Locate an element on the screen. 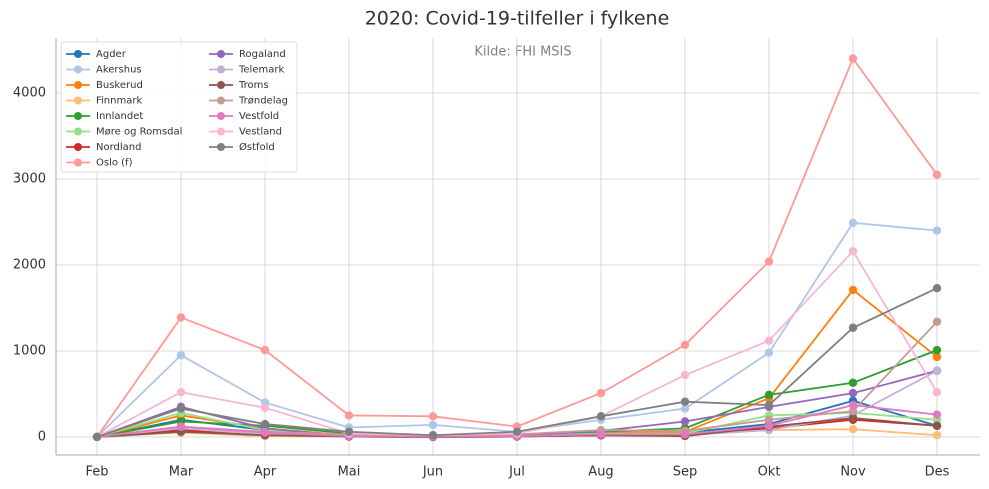 Image resolution: width=989 pixels, height=489 pixels. legend-label: Møre og Romsdal is located at coordinates (139, 132).